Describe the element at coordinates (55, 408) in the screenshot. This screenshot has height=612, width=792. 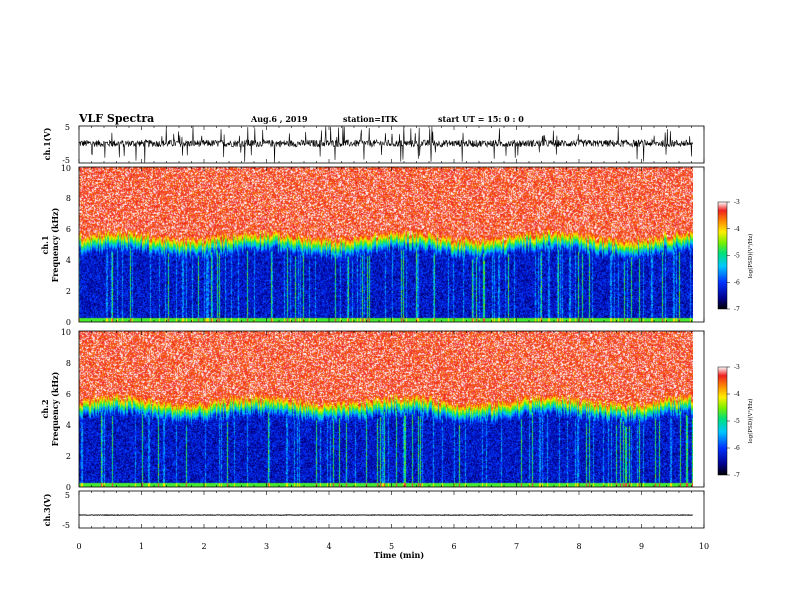
I see `ch2-spec-ylabel-frequency: Frequency (kHz)` at that location.